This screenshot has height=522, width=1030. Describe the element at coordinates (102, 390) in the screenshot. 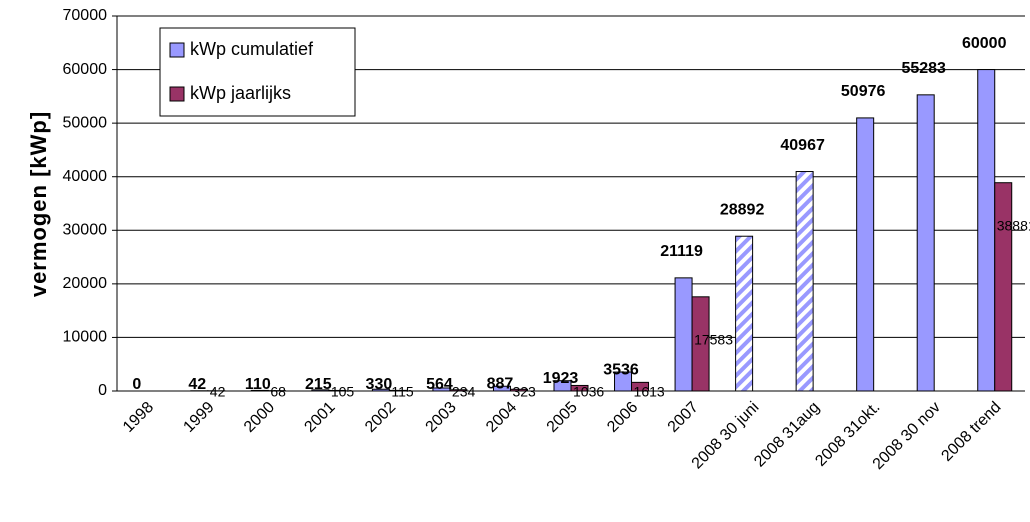

I see `y-tick-label: 0` at that location.